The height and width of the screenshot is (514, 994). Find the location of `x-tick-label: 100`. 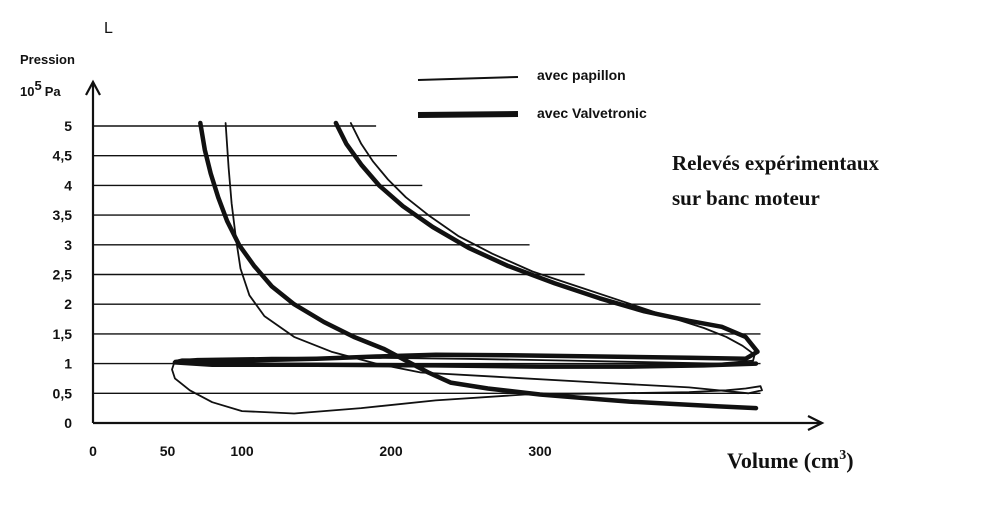

x-tick-label: 100 is located at coordinates (242, 451).